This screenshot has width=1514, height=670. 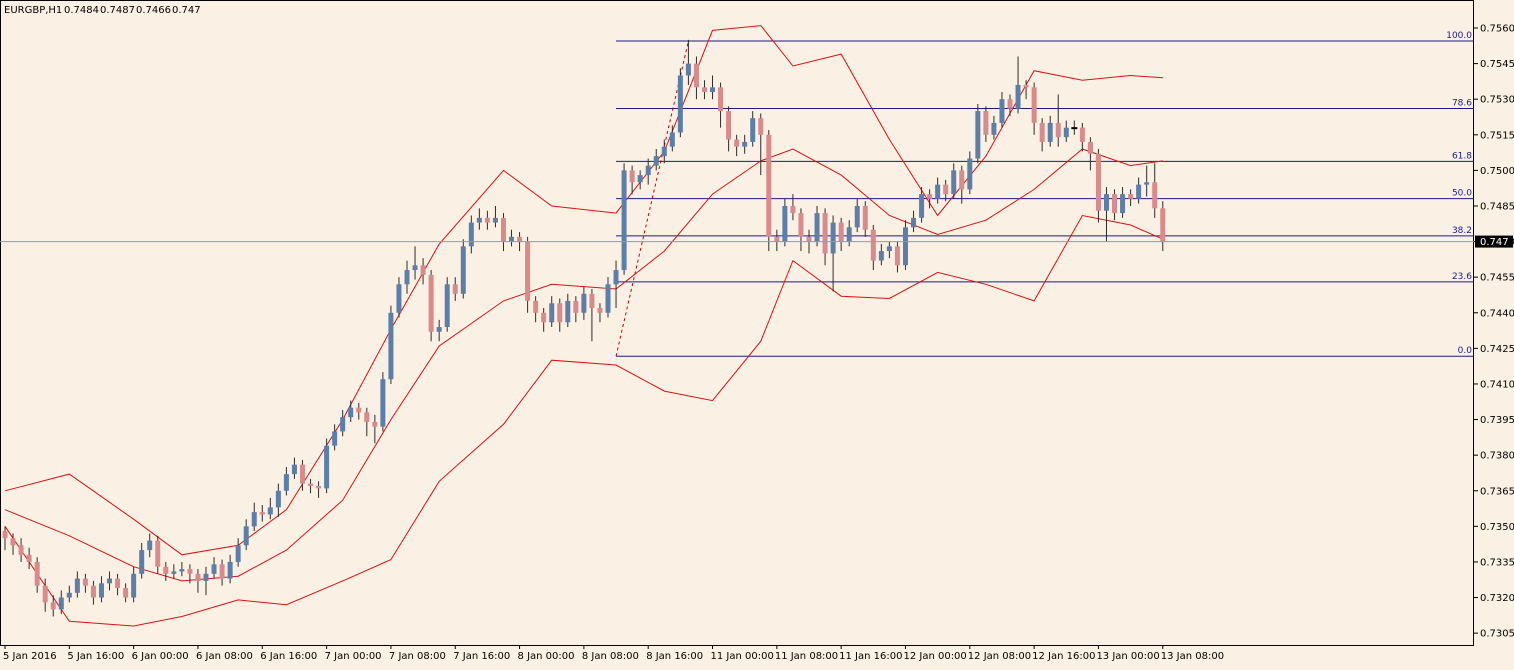 What do you see at coordinates (1462, 231) in the screenshot?
I see `fib-label: 38.2` at bounding box center [1462, 231].